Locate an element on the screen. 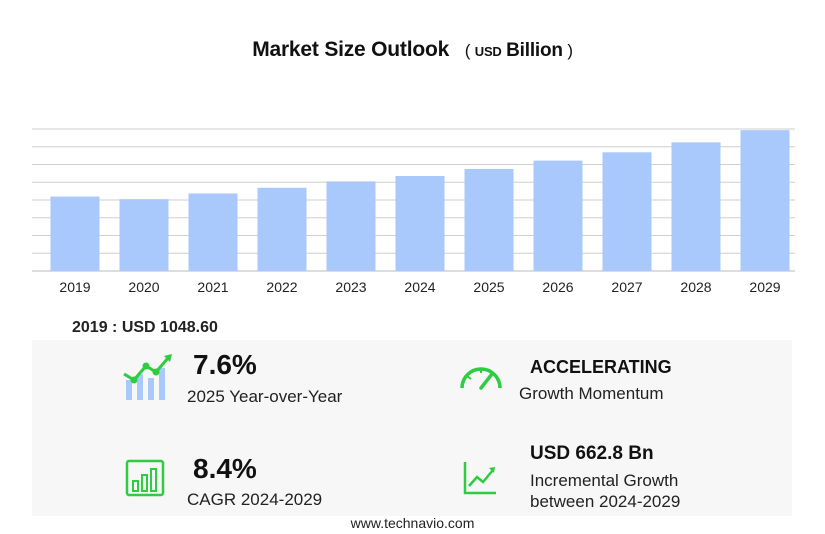 The width and height of the screenshot is (825, 534). incremental-label-2: between 2024-2029 is located at coordinates (605, 501).